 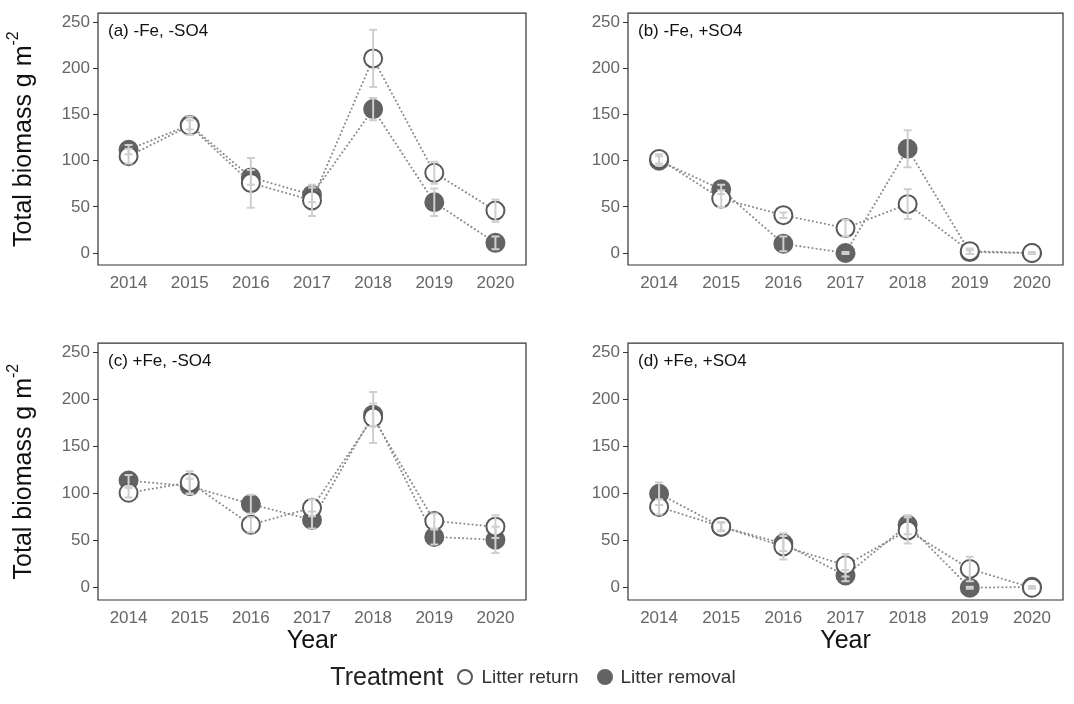 What do you see at coordinates (160, 361) in the screenshot?
I see `annotation: (c) +Fe, -SO4` at bounding box center [160, 361].